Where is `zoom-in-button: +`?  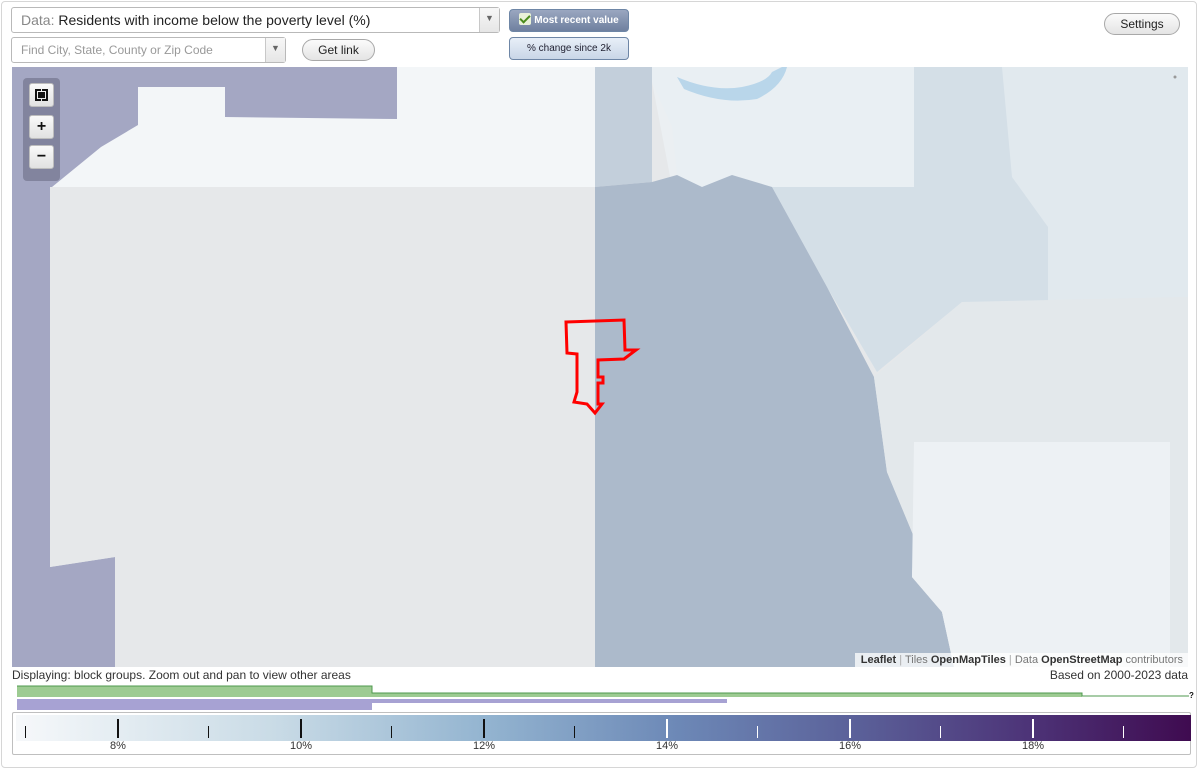 zoom-in-button: + is located at coordinates (41, 127).